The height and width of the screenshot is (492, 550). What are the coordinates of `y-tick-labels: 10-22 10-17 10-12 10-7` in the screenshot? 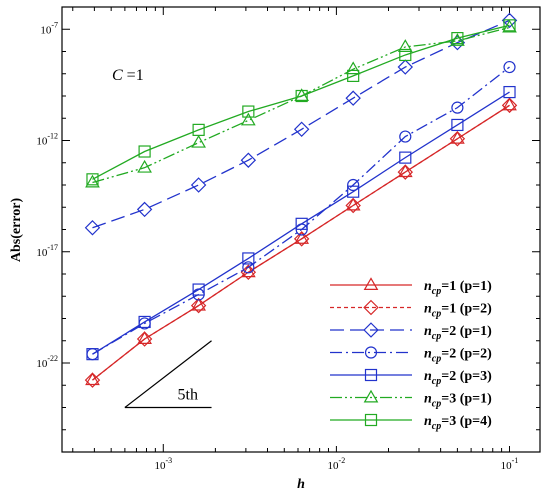 It's located at (47, 195).